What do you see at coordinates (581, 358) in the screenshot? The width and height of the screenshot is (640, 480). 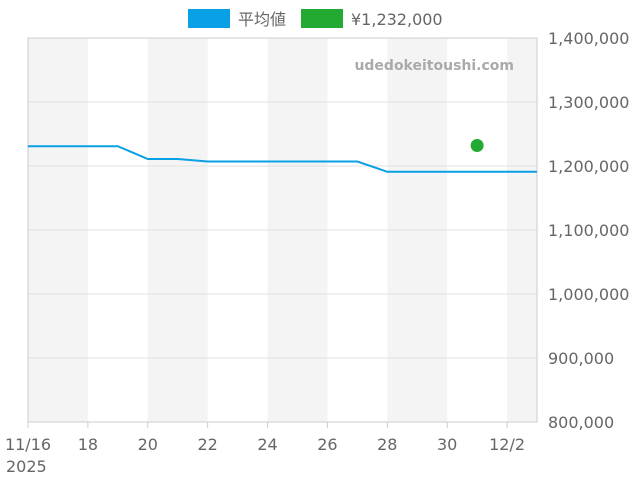 I see `y-tick-label: 900,000` at bounding box center [581, 358].